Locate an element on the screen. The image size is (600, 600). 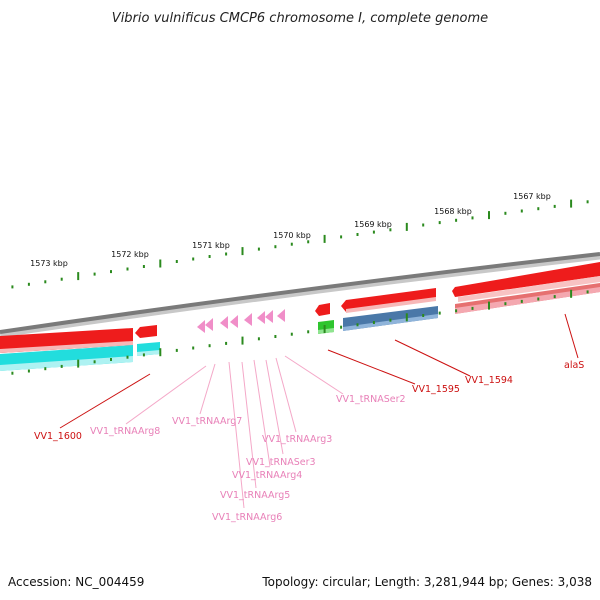
kbp-label-1568: 1568 kbp is located at coordinates (453, 211).